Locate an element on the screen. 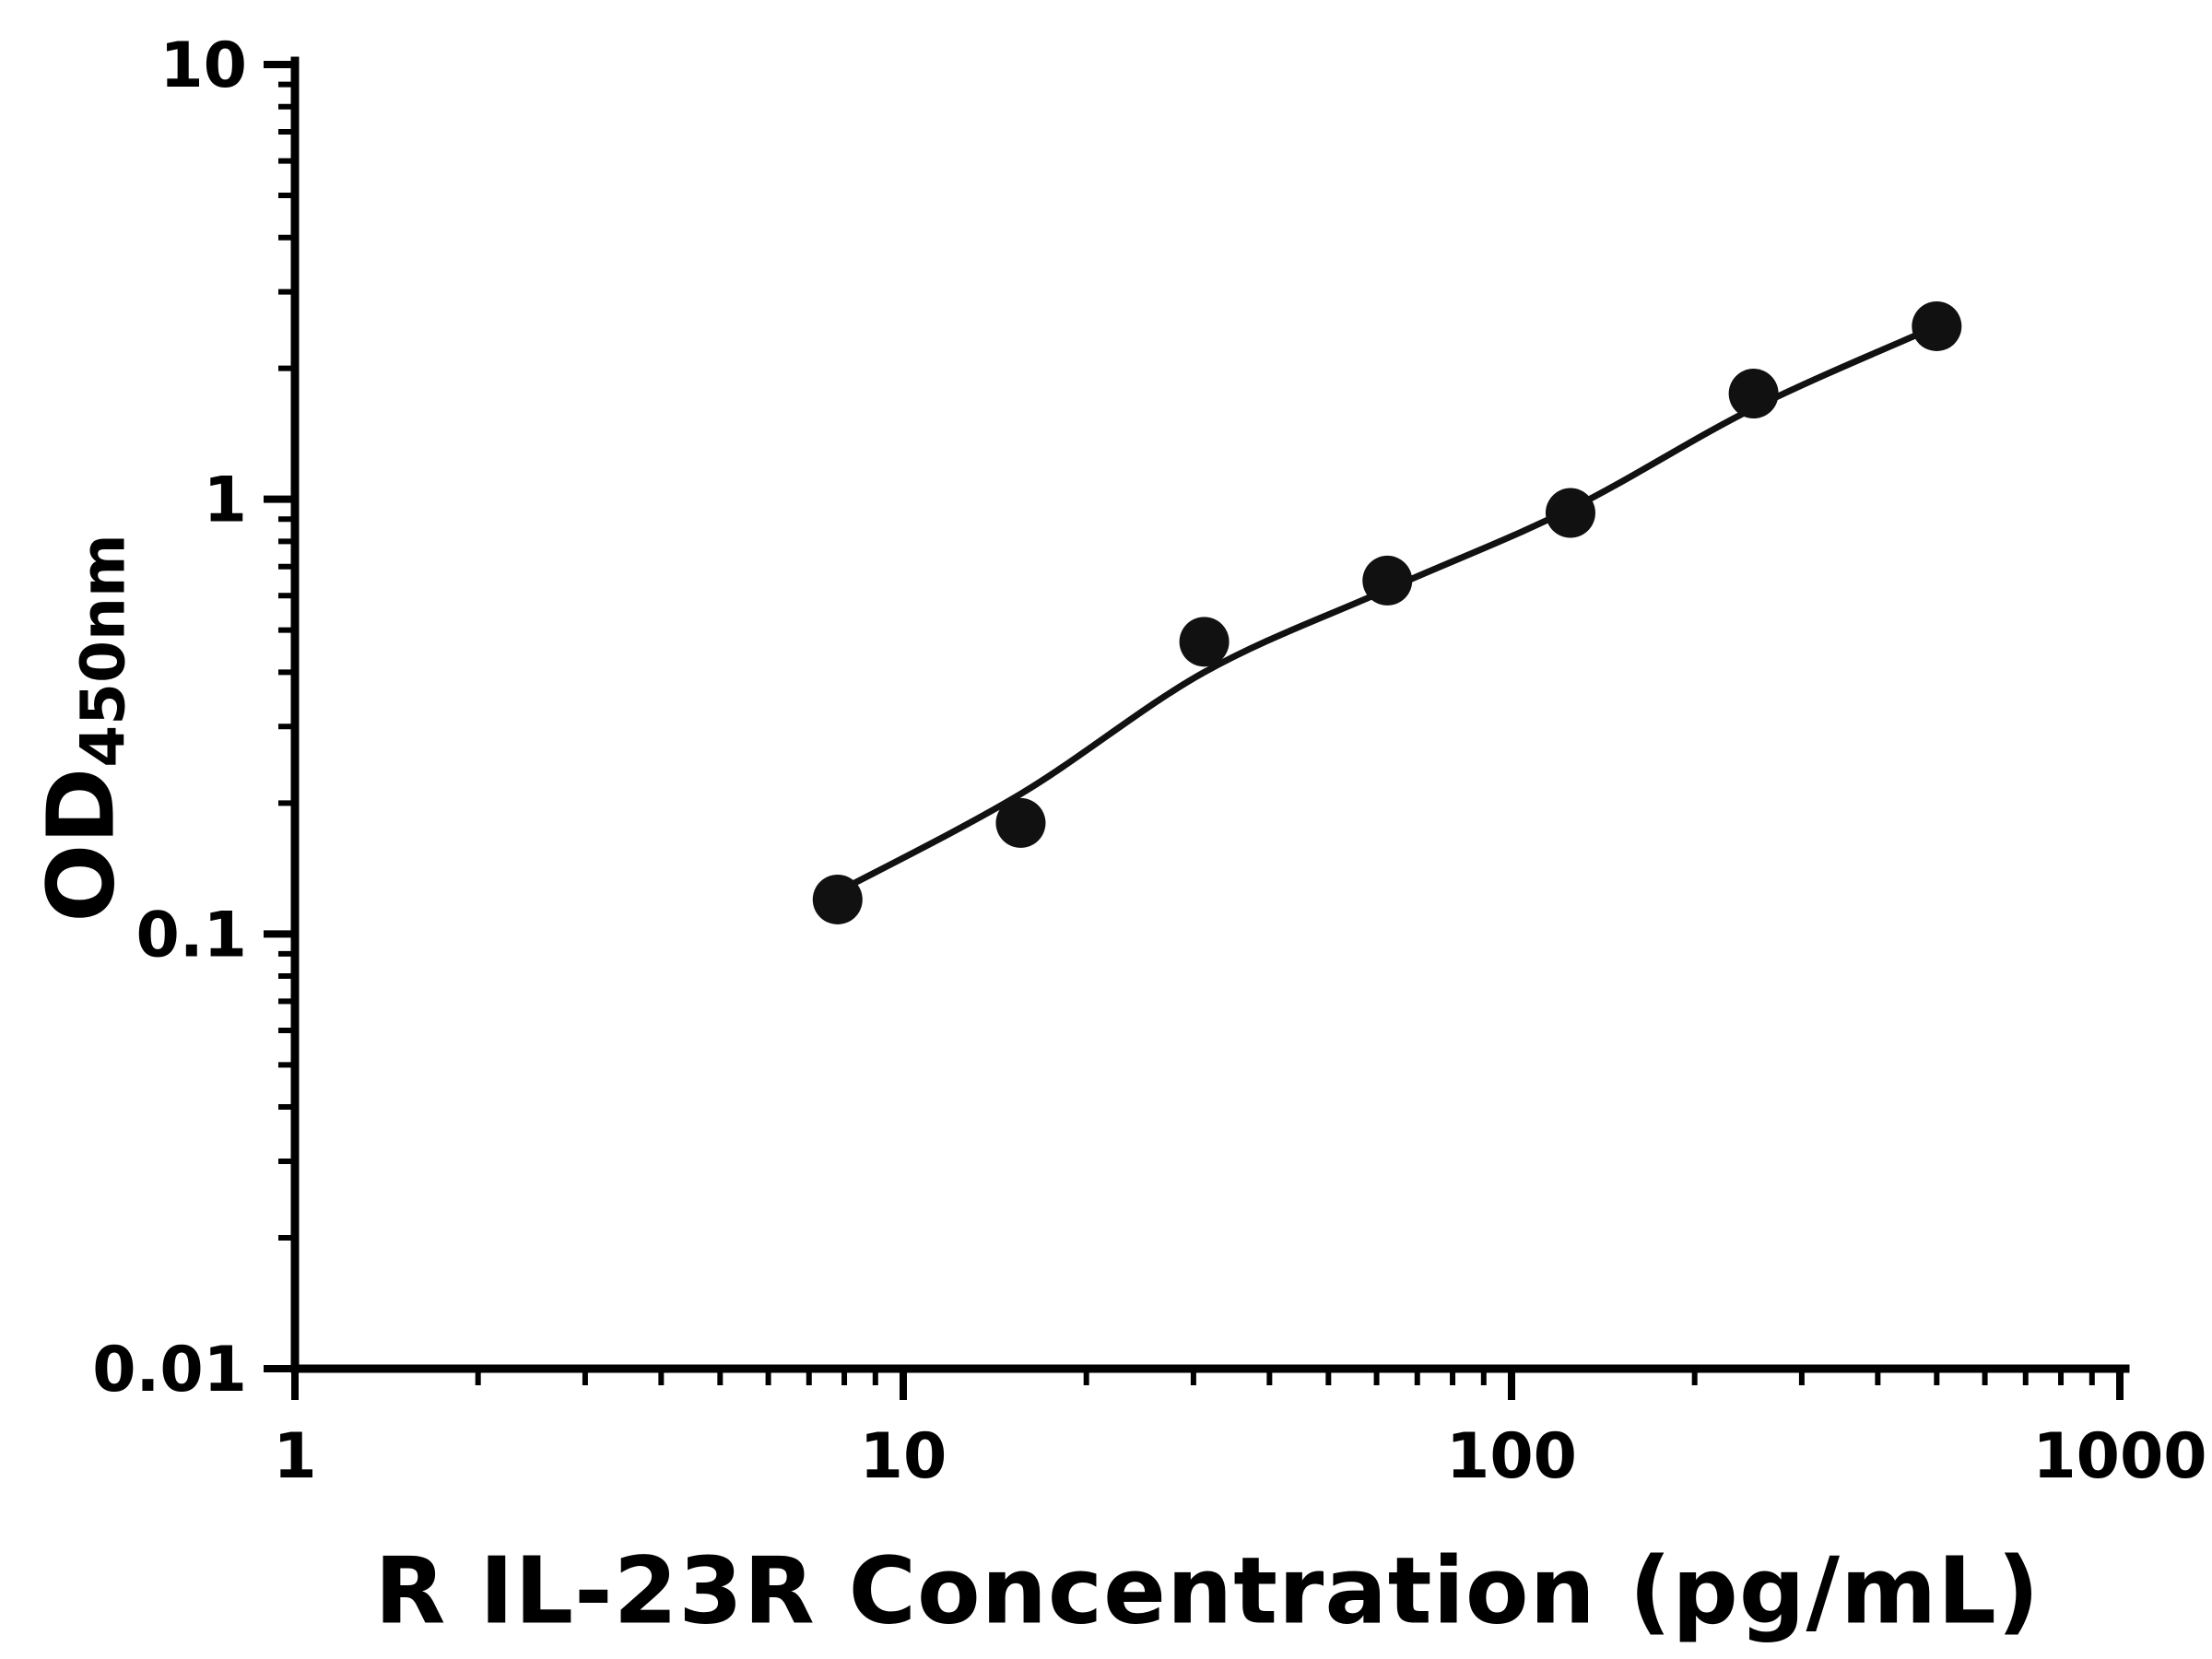  x-tick-label: 10 is located at coordinates (903, 1456).